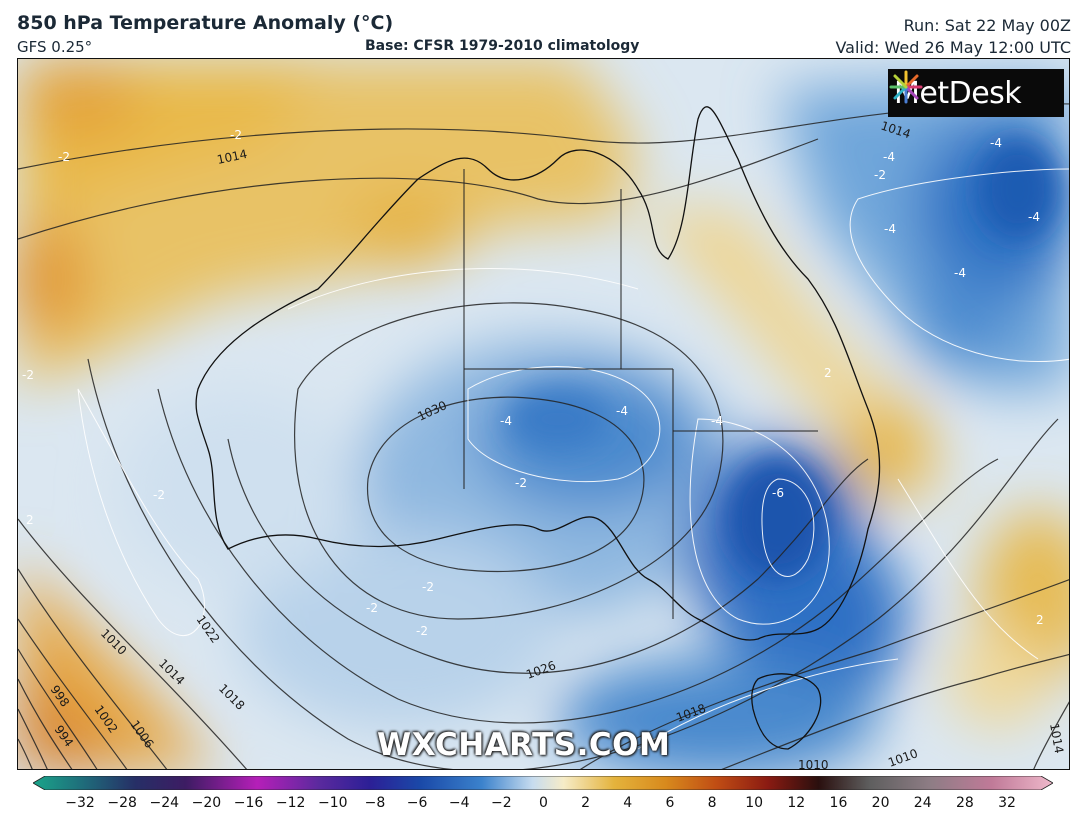 Image resolution: width=1088 pixels, height=833 pixels. I want to click on colorbar-tick-label: 12, so click(796, 803).